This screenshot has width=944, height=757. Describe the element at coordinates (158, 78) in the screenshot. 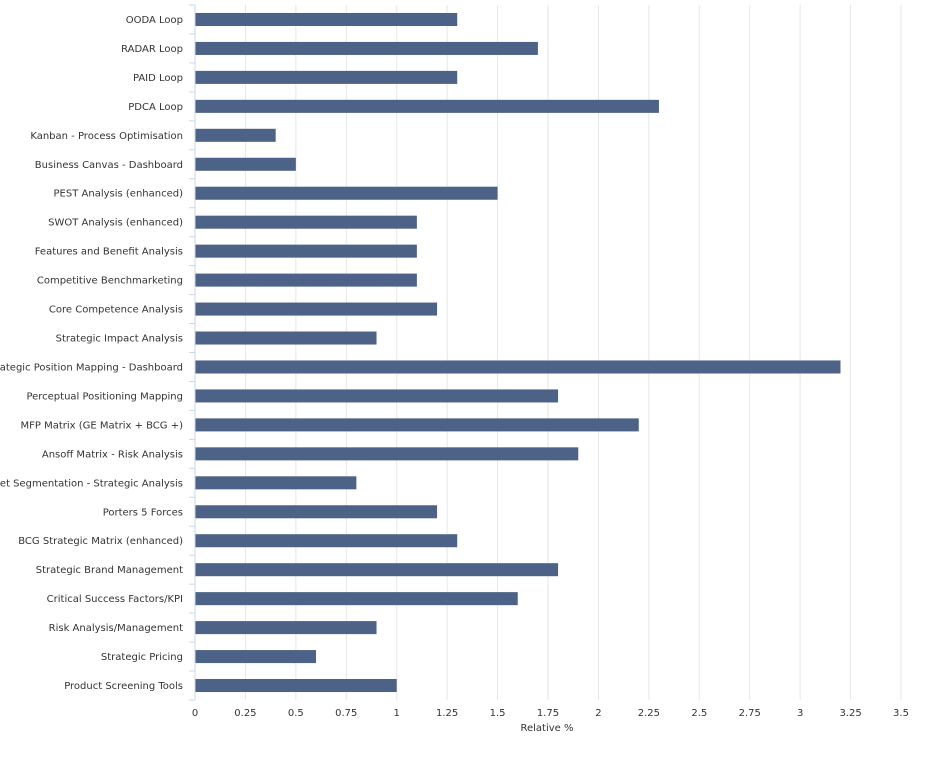

I see `category-label: PAID Loop` at that location.